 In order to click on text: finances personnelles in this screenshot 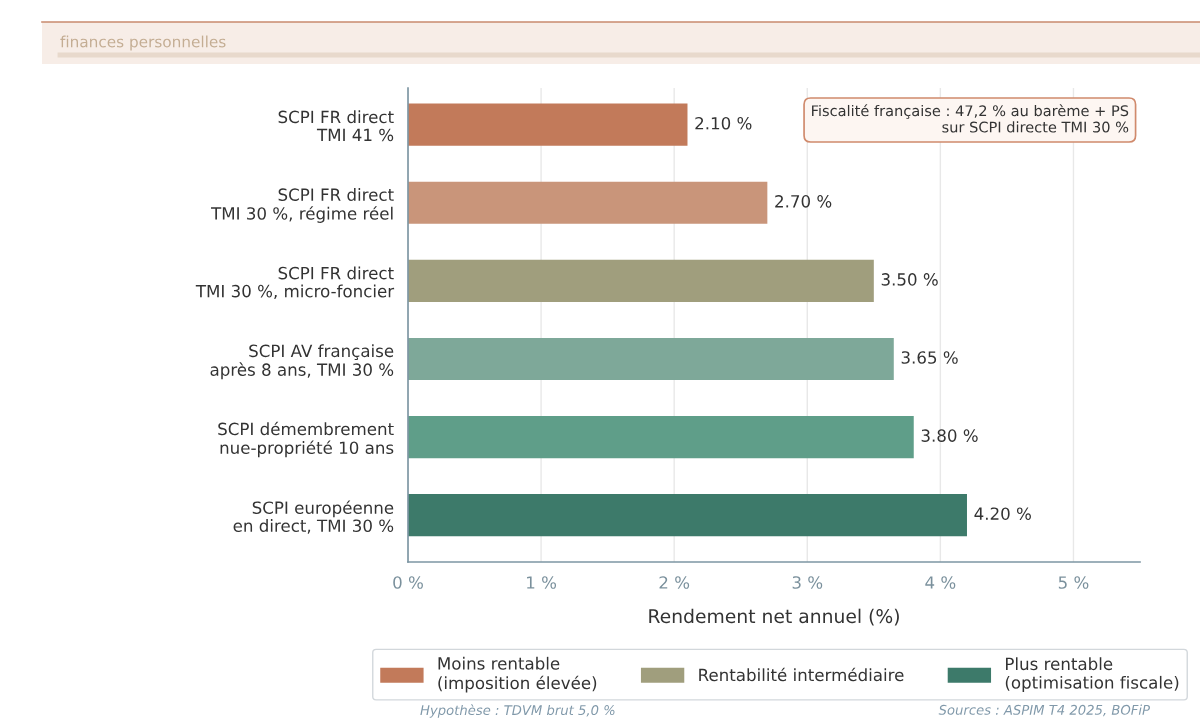, I will do `click(143, 43)`.